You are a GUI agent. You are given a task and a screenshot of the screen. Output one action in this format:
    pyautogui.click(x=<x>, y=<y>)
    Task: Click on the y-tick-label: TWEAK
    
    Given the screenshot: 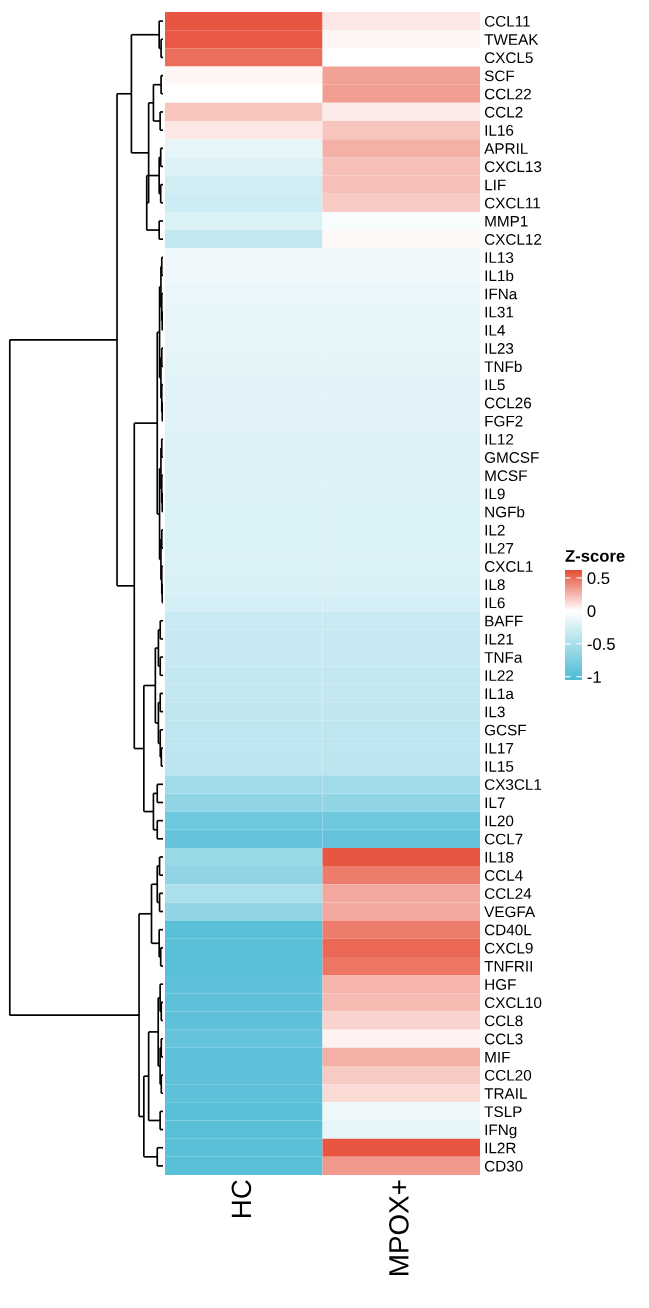 What is the action you would take?
    pyautogui.click(x=511, y=39)
    